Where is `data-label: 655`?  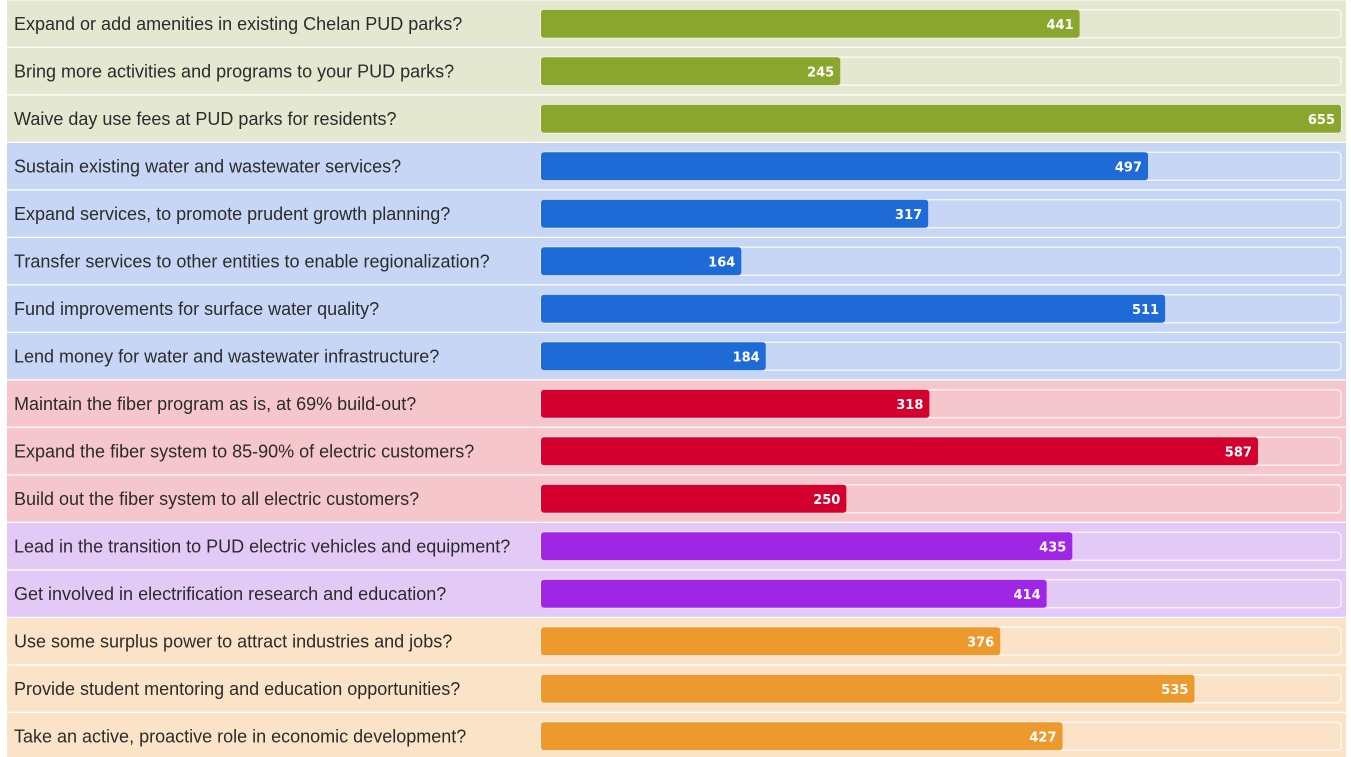 data-label: 655 is located at coordinates (1321, 120).